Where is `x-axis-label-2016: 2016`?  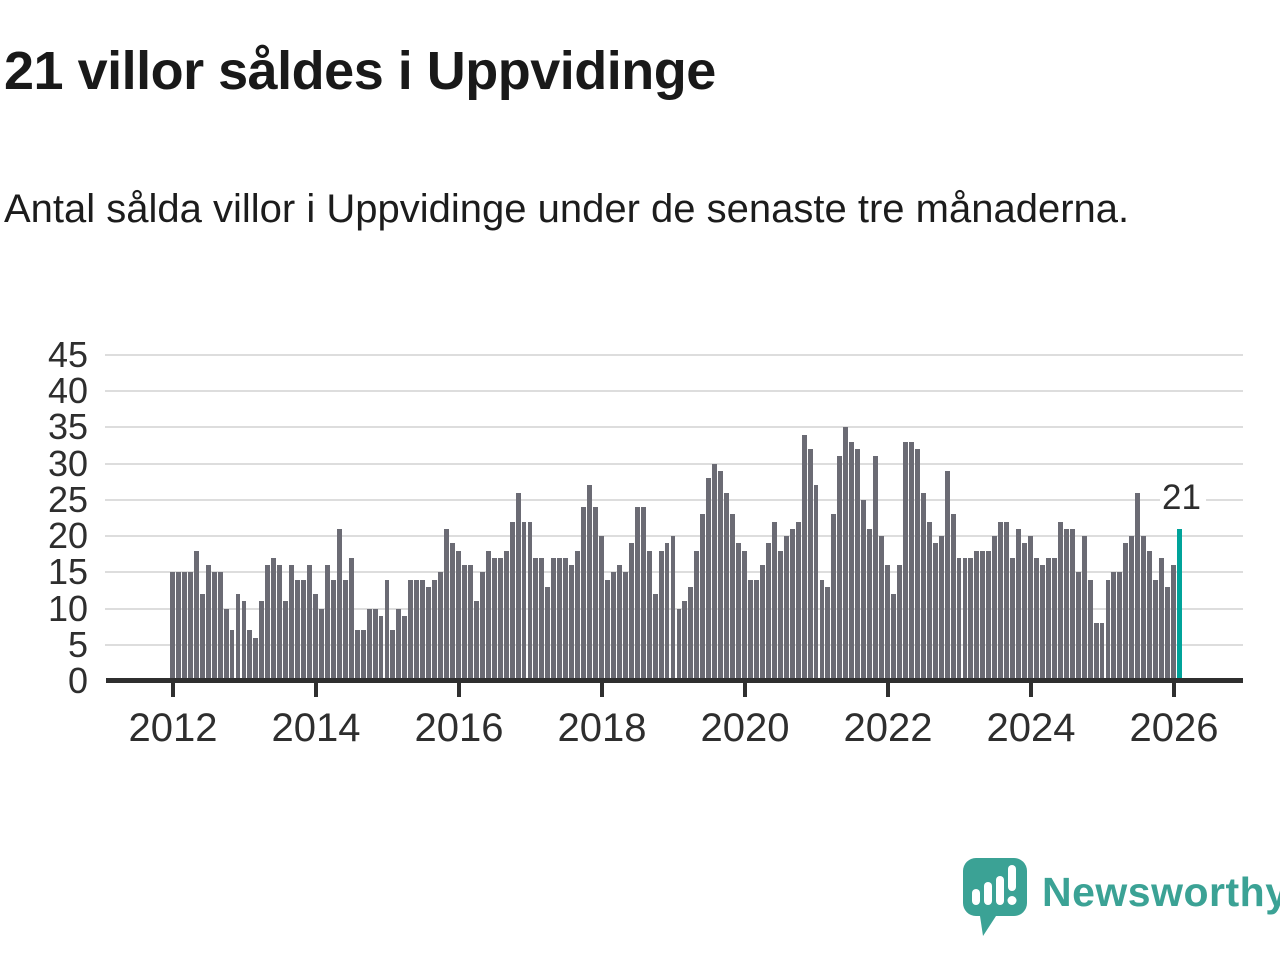
x-axis-label-2016: 2016 is located at coordinates (459, 728).